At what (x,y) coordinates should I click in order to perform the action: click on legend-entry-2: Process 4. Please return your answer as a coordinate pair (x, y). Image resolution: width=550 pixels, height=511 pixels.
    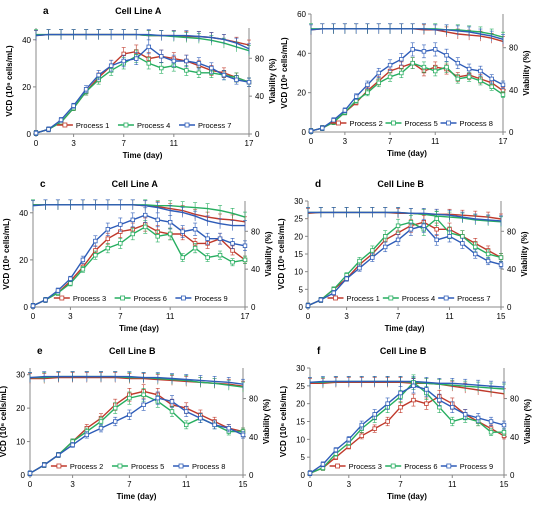
    Looking at the image, I should click on (408, 298).